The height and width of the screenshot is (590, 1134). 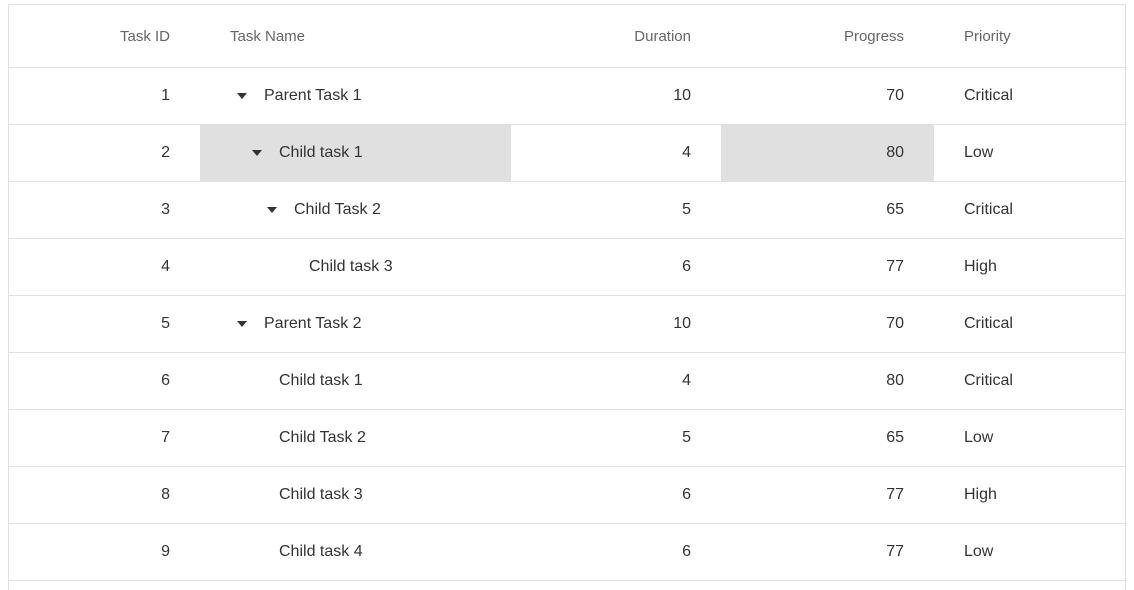 What do you see at coordinates (104, 438) in the screenshot?
I see `taskId-cell: 7` at bounding box center [104, 438].